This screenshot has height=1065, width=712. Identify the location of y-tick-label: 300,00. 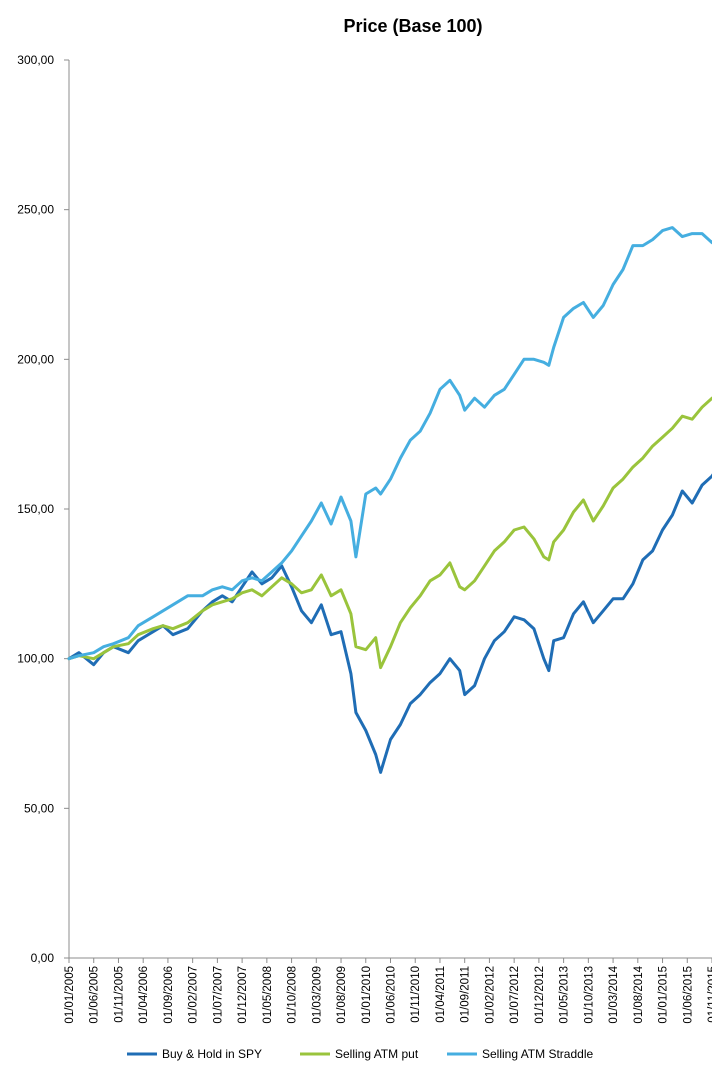
(35, 60).